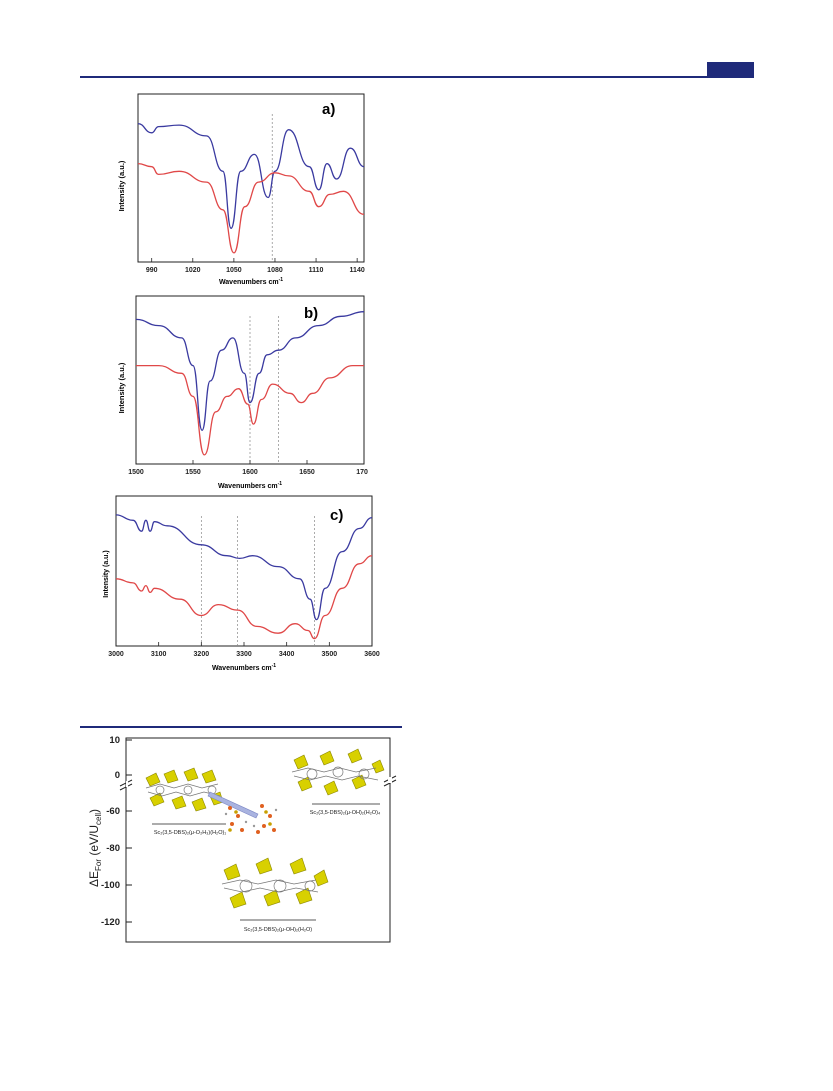 The height and width of the screenshot is (1091, 833). I want to click on x-tick-label: 3600, so click(372, 654).